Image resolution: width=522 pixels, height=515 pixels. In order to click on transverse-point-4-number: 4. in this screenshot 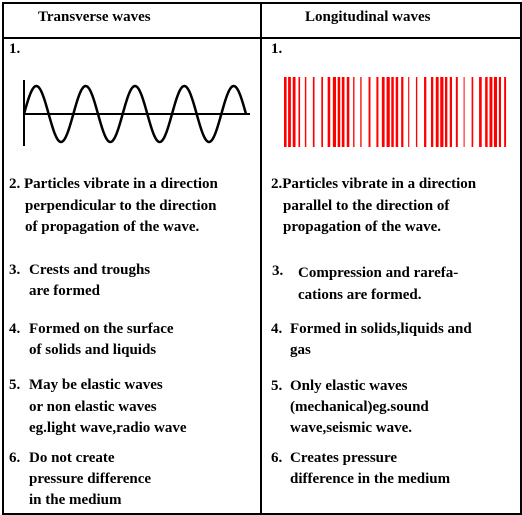, I will do `click(15, 329)`.